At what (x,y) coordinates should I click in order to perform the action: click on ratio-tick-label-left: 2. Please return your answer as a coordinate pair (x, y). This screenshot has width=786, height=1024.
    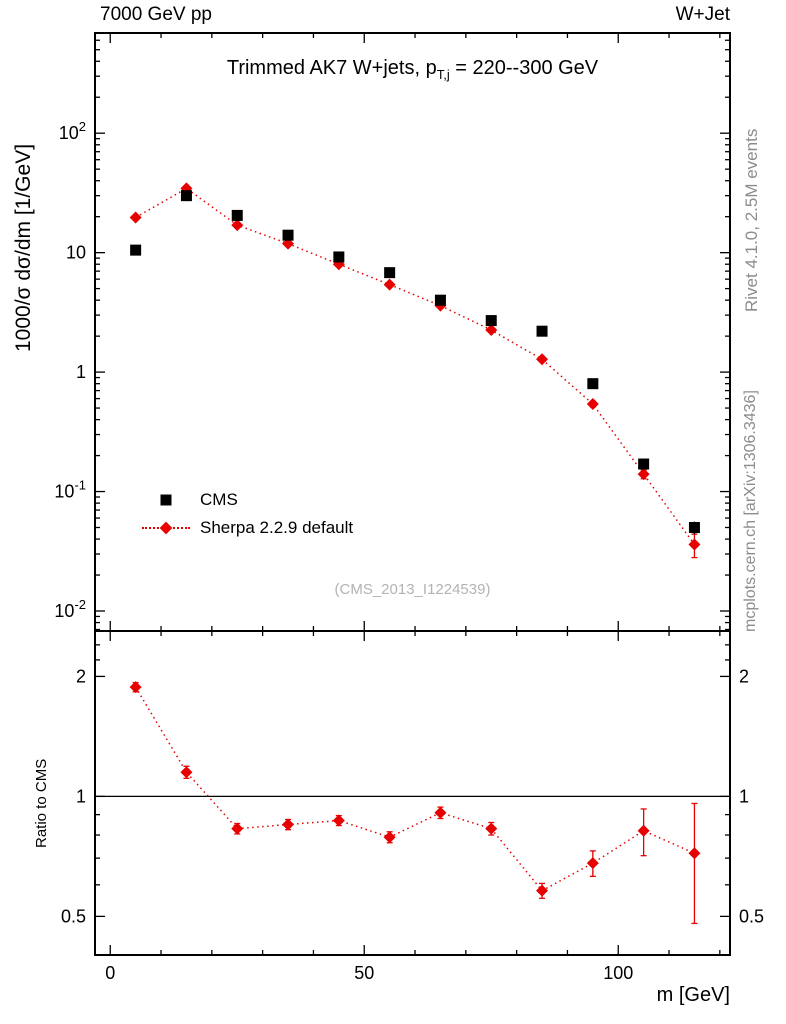
    Looking at the image, I should click on (81, 676).